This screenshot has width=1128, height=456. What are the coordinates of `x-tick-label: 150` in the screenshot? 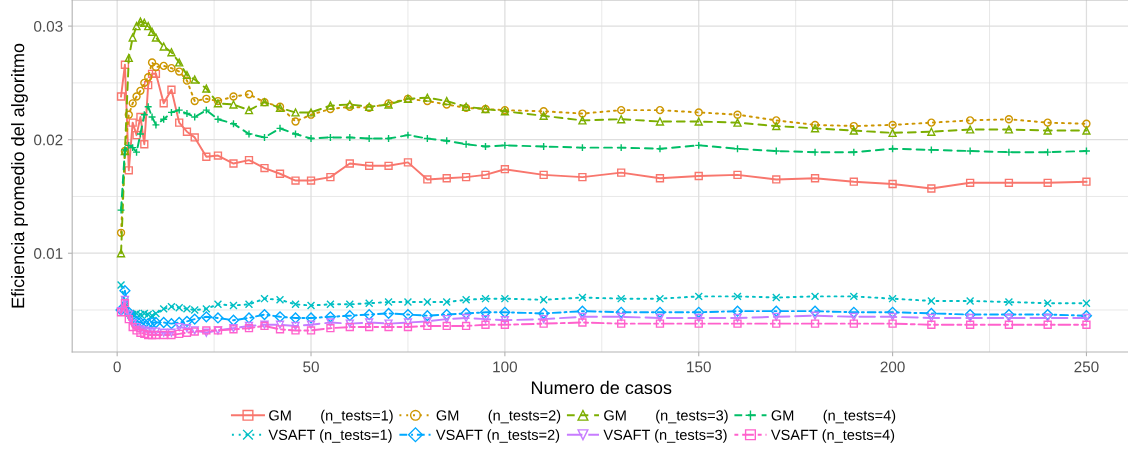 It's located at (699, 367).